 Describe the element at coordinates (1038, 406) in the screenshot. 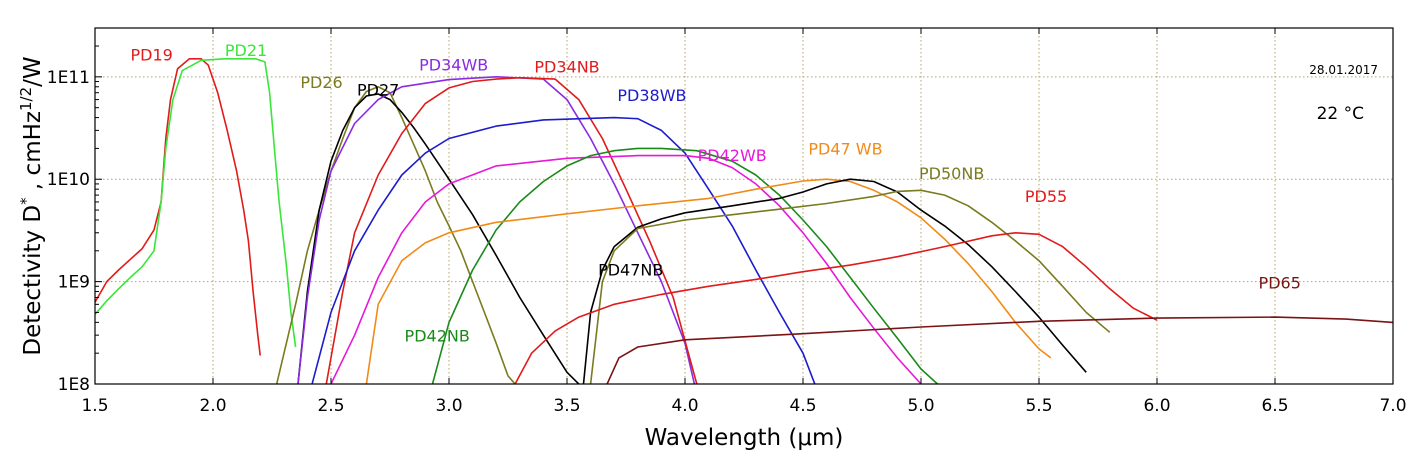

I see `x-tick-label: 5.5` at that location.